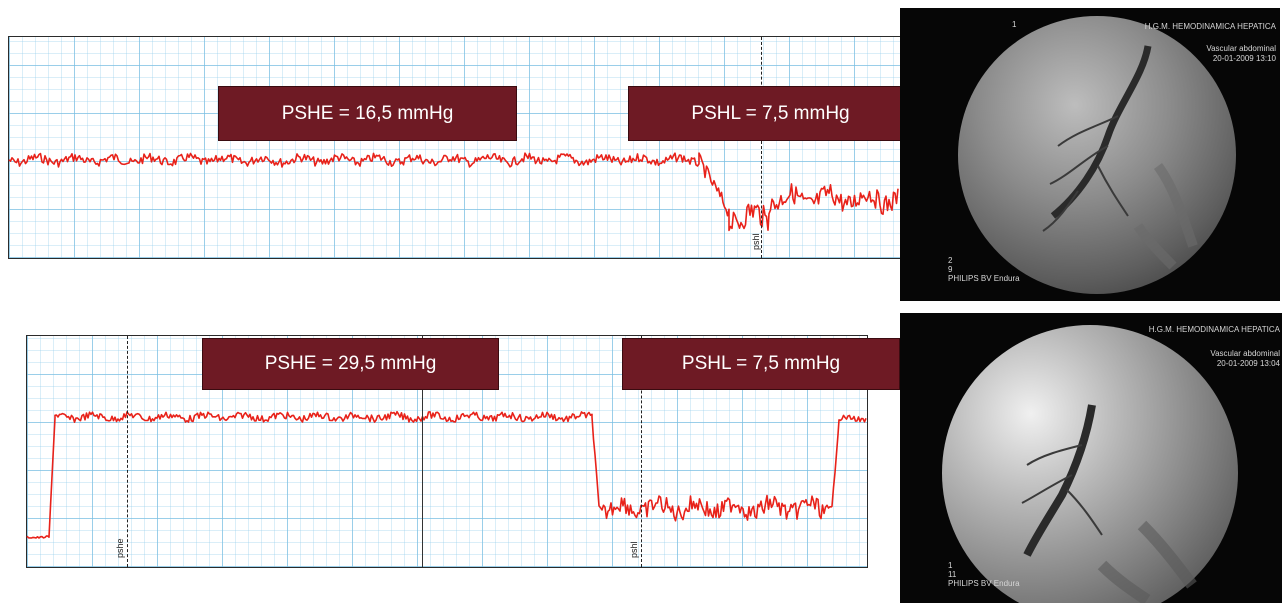  I want to click on hepatic-vein-contrast-top, so click(1097, 155).